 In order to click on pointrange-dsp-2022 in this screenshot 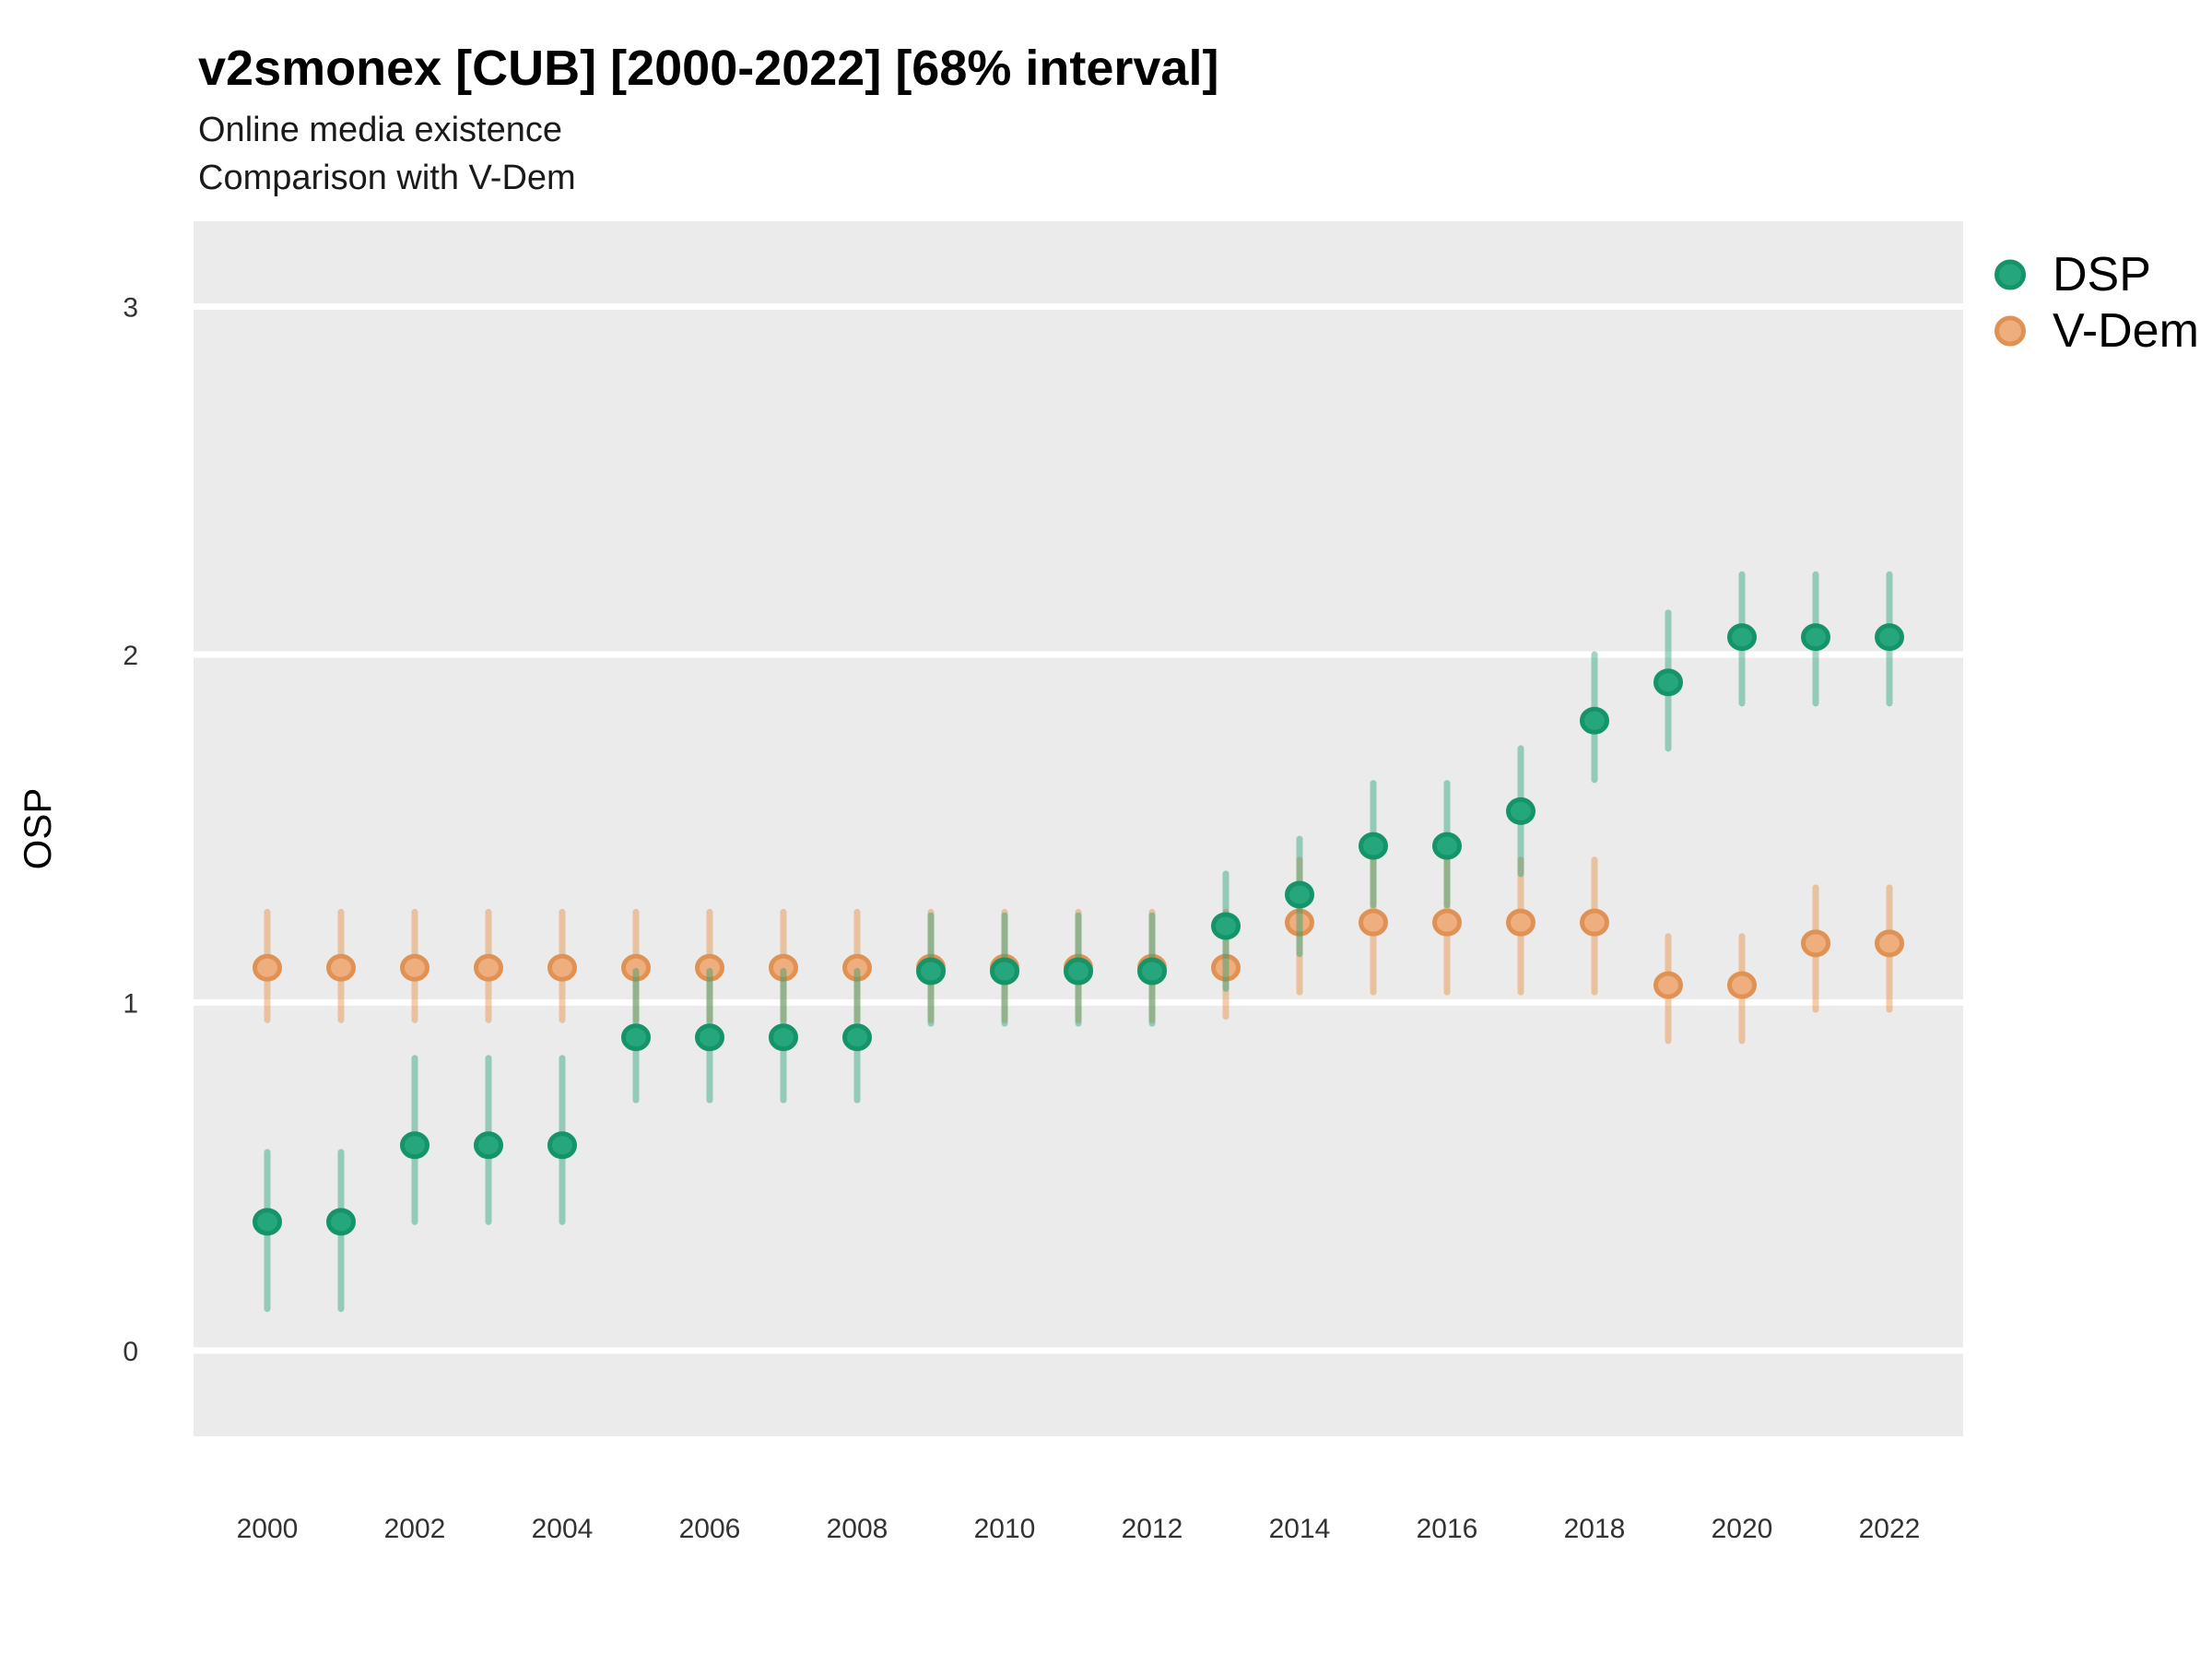, I will do `click(1889, 639)`.